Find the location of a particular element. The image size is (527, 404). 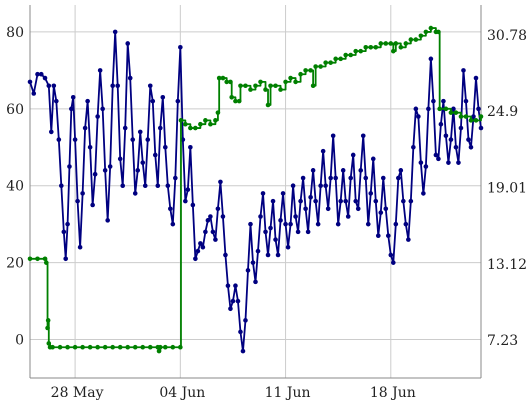

y-left-tick-label: 60 is located at coordinates (15, 110).